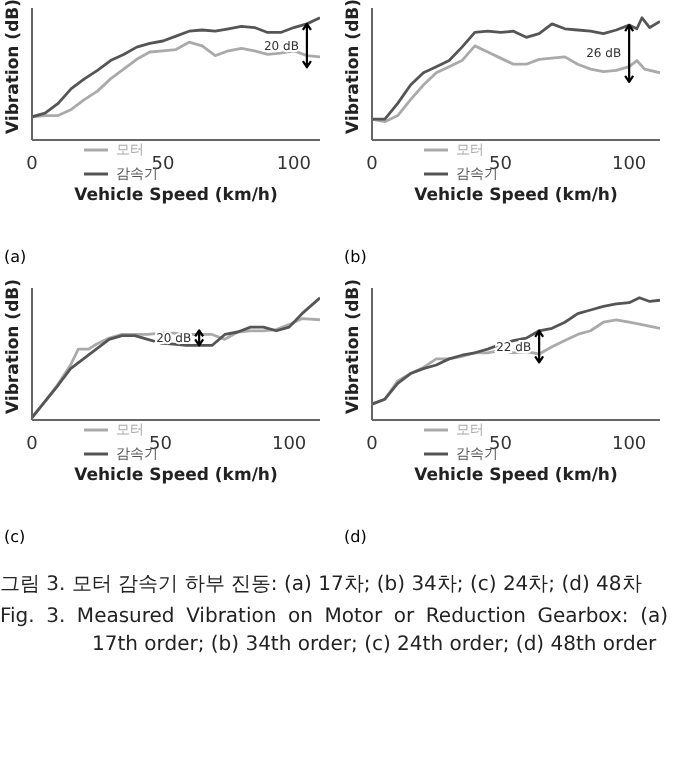 Image resolution: width=680 pixels, height=772 pixels. I want to click on text: (b), so click(356, 257).